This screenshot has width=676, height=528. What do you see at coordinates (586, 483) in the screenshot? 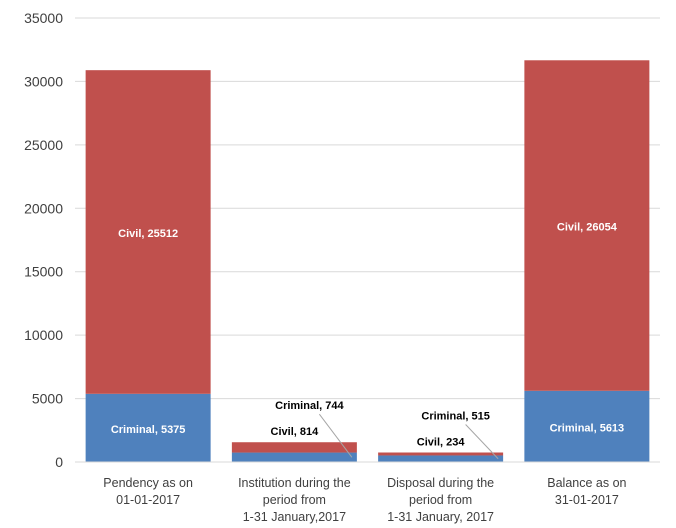
I see `x-tick-label-line: Balance as on` at bounding box center [586, 483].